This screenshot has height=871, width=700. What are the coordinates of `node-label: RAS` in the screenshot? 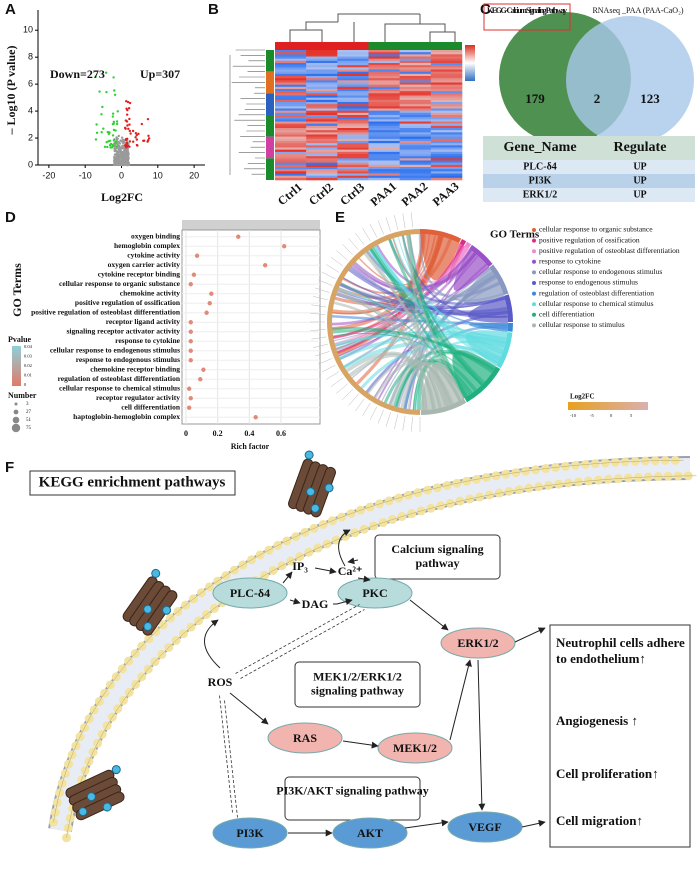 It's located at (305, 738).